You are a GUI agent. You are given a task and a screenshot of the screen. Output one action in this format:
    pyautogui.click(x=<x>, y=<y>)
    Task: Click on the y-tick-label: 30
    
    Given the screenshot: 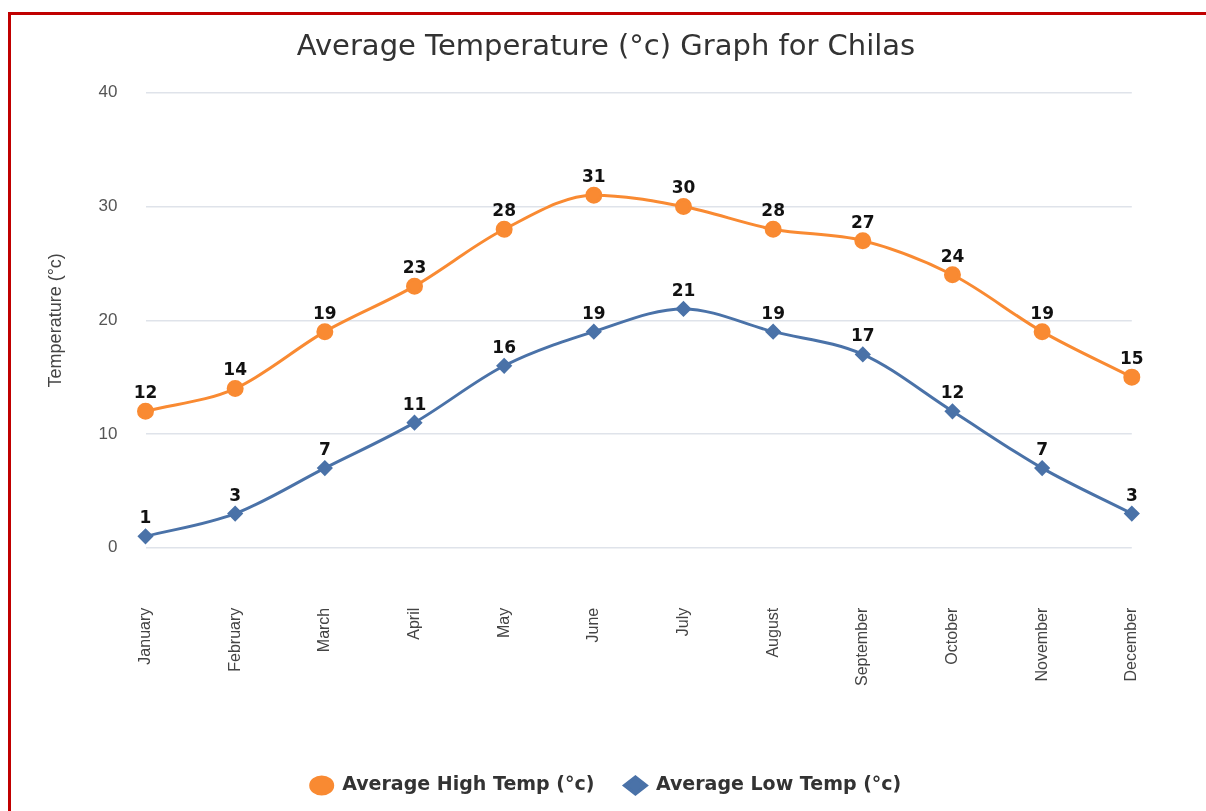 What is the action you would take?
    pyautogui.click(x=108, y=206)
    